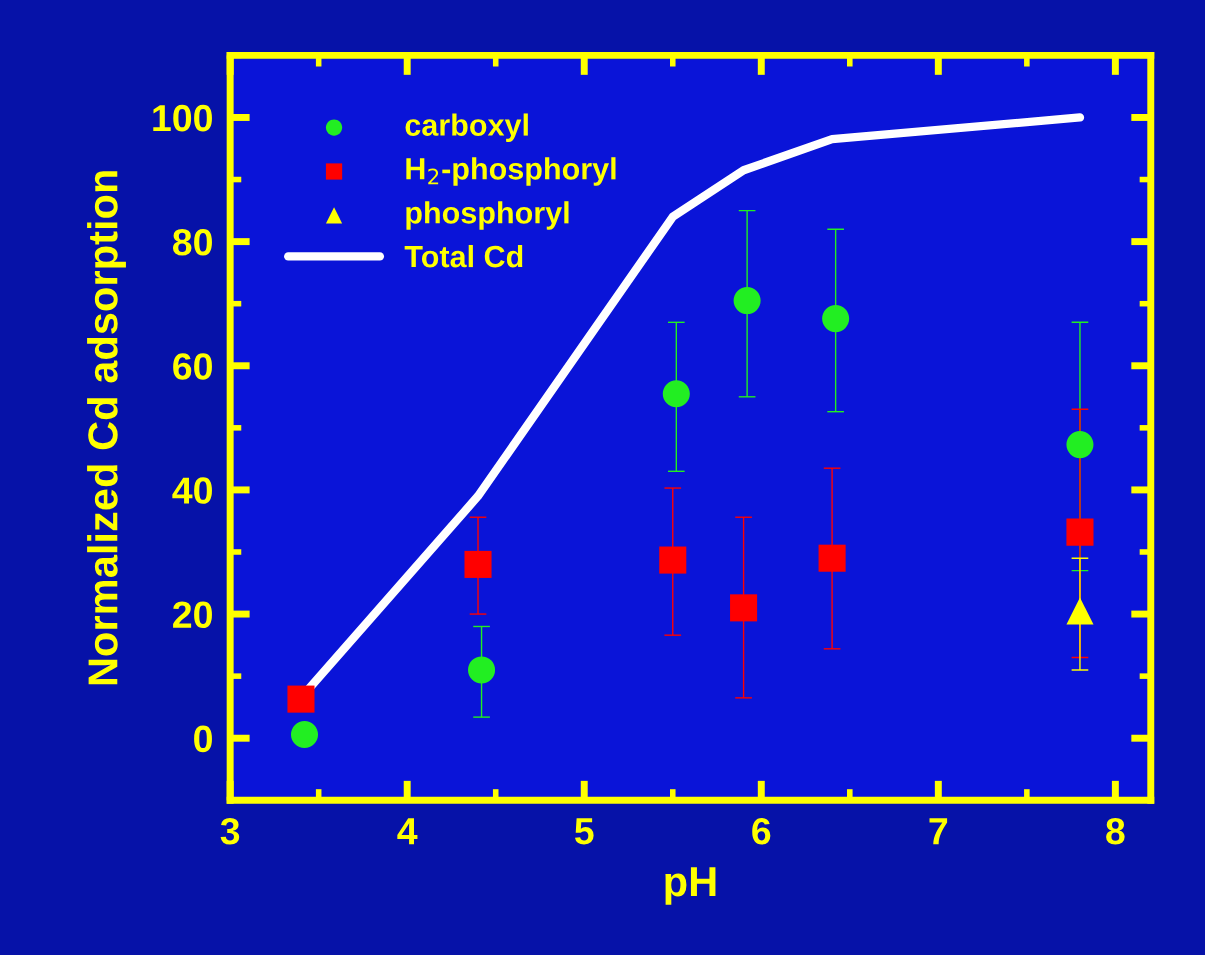 This screenshot has height=955, width=1205. I want to click on y-axis-title: Normalized Cd adsorption, so click(106, 428).